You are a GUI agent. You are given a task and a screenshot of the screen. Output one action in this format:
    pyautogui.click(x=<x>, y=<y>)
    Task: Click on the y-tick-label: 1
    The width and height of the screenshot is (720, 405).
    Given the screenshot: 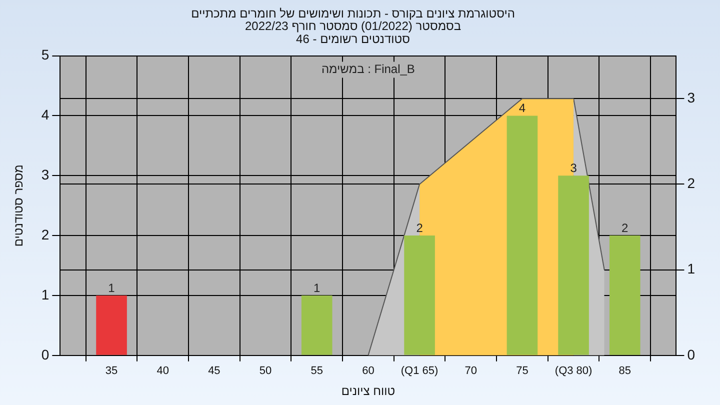 What is the action you would take?
    pyautogui.click(x=45, y=294)
    